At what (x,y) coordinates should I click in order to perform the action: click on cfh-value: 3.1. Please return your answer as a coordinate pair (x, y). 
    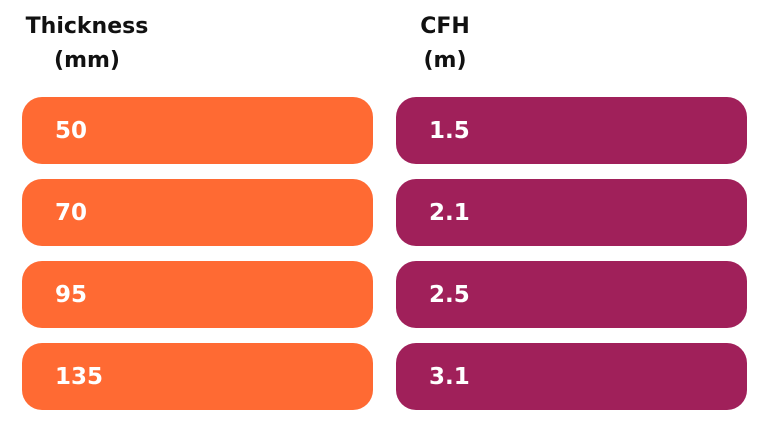
    Looking at the image, I should click on (449, 376).